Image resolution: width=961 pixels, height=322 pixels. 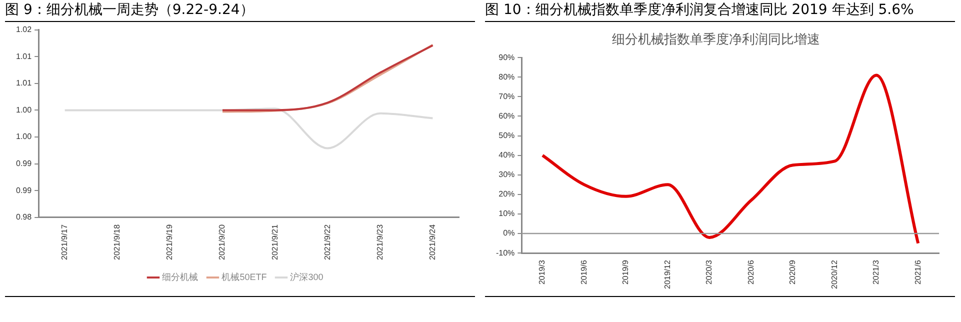 I want to click on legend-label: 机械50ETF, so click(x=245, y=277).